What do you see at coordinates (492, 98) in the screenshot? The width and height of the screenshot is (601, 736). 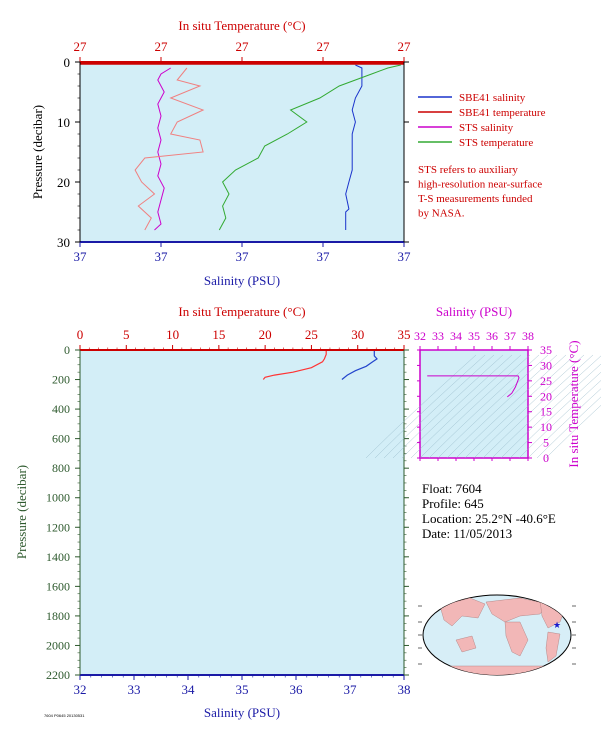 I see `legend-label: SBE41 salinity` at bounding box center [492, 98].